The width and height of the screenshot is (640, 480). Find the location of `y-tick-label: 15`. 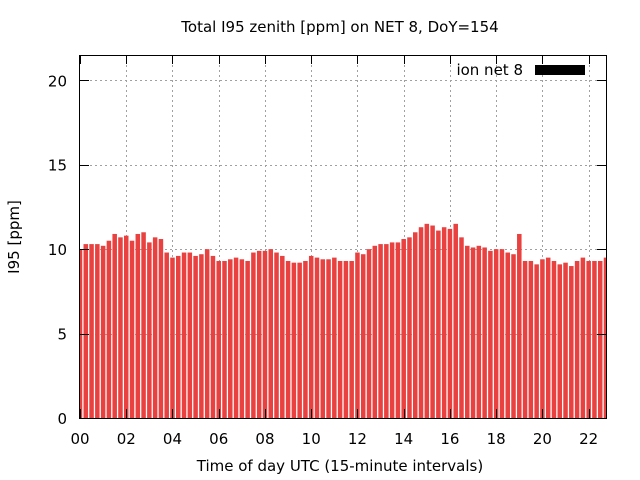

y-tick-label: 15 is located at coordinates (57, 166).